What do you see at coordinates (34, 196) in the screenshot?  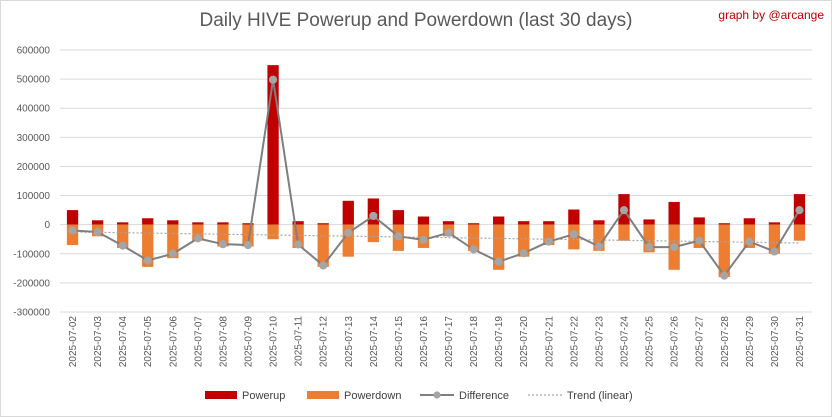 I see `y-tick-label: 100000` at bounding box center [34, 196].